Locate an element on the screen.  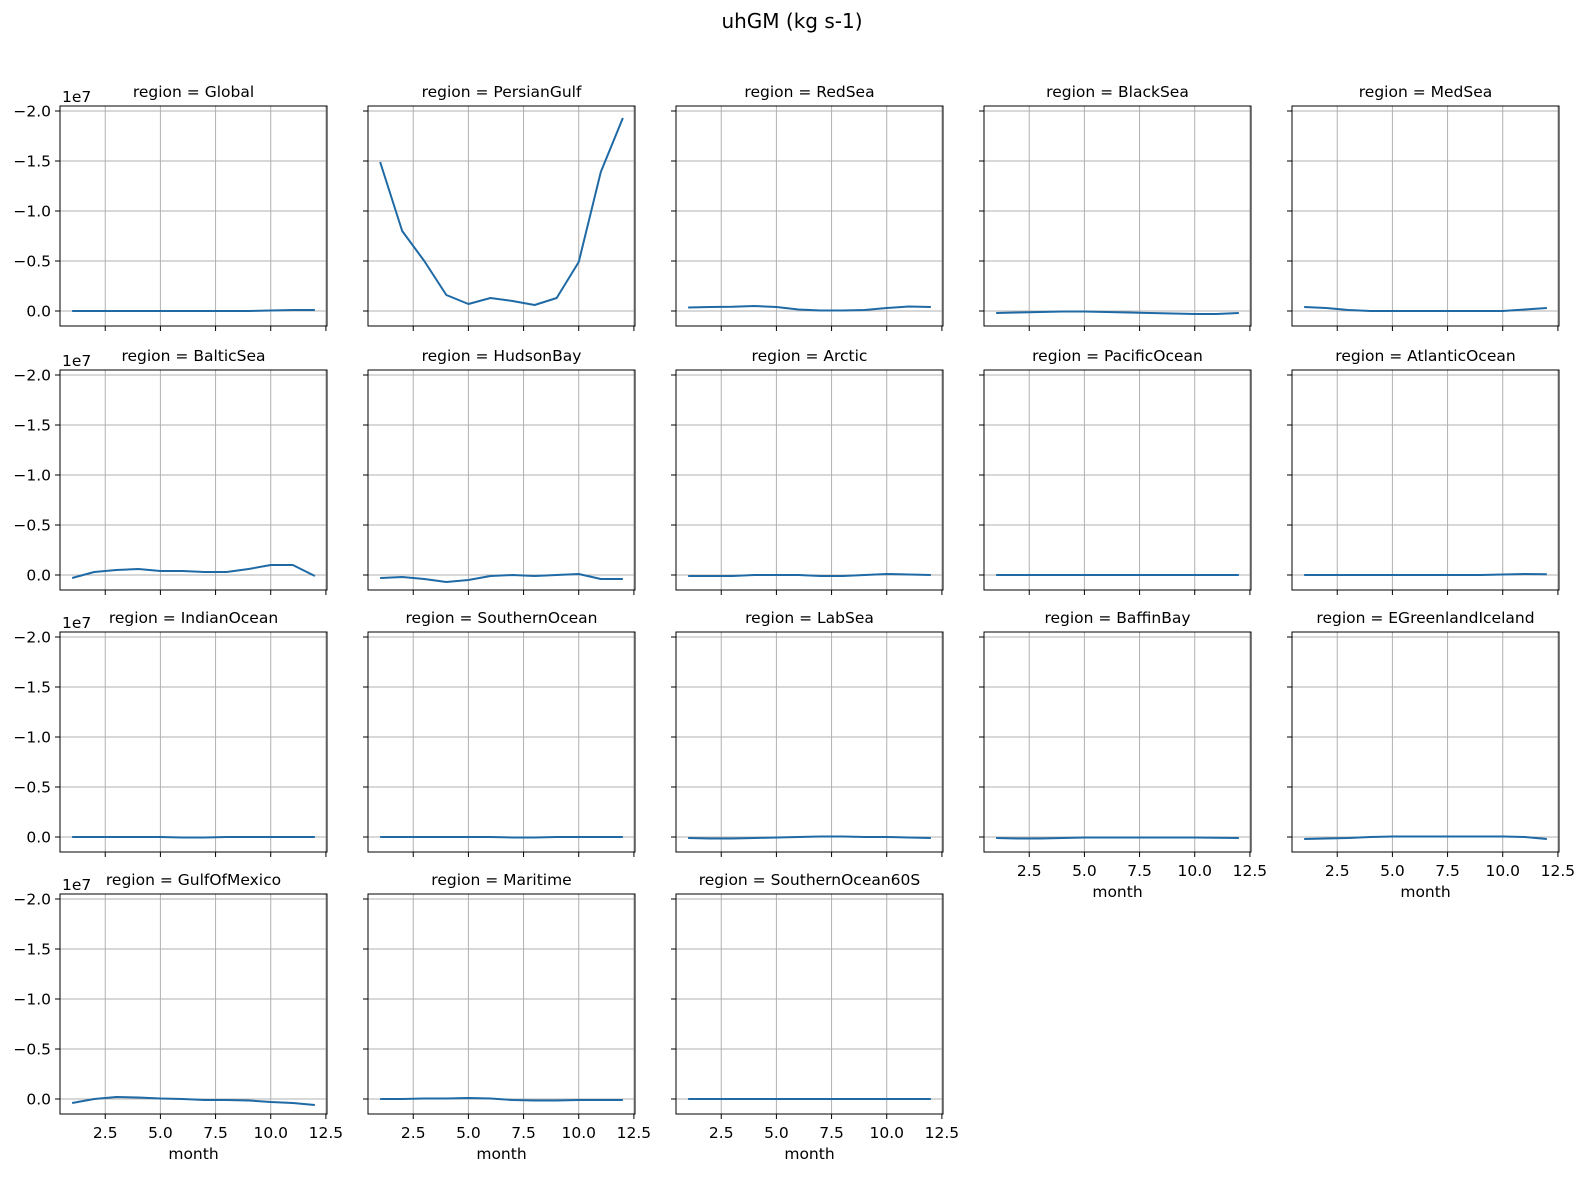
panel-pacificocean: region = PacificOcean is located at coordinates (1115, 471).